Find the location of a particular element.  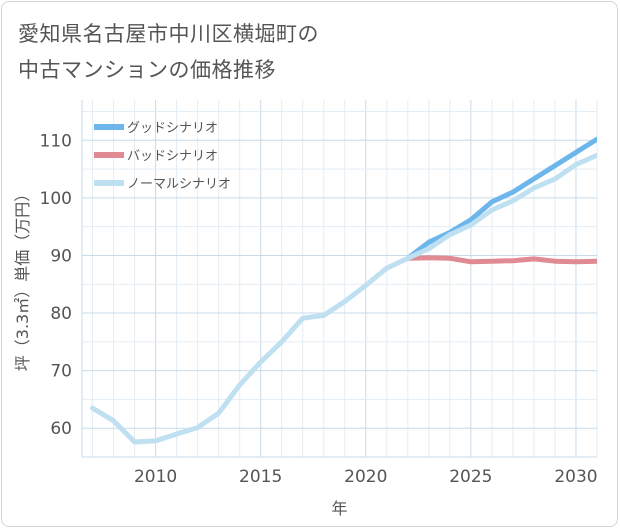

x-tick-label: 2025 is located at coordinates (470, 477).